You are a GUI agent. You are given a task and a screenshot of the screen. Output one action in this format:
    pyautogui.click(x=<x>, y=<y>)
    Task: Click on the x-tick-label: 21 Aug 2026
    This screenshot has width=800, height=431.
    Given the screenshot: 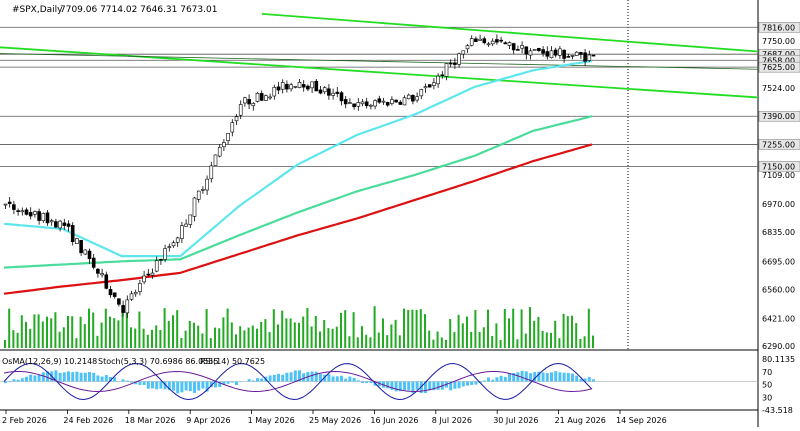 What is the action you would take?
    pyautogui.click(x=580, y=420)
    